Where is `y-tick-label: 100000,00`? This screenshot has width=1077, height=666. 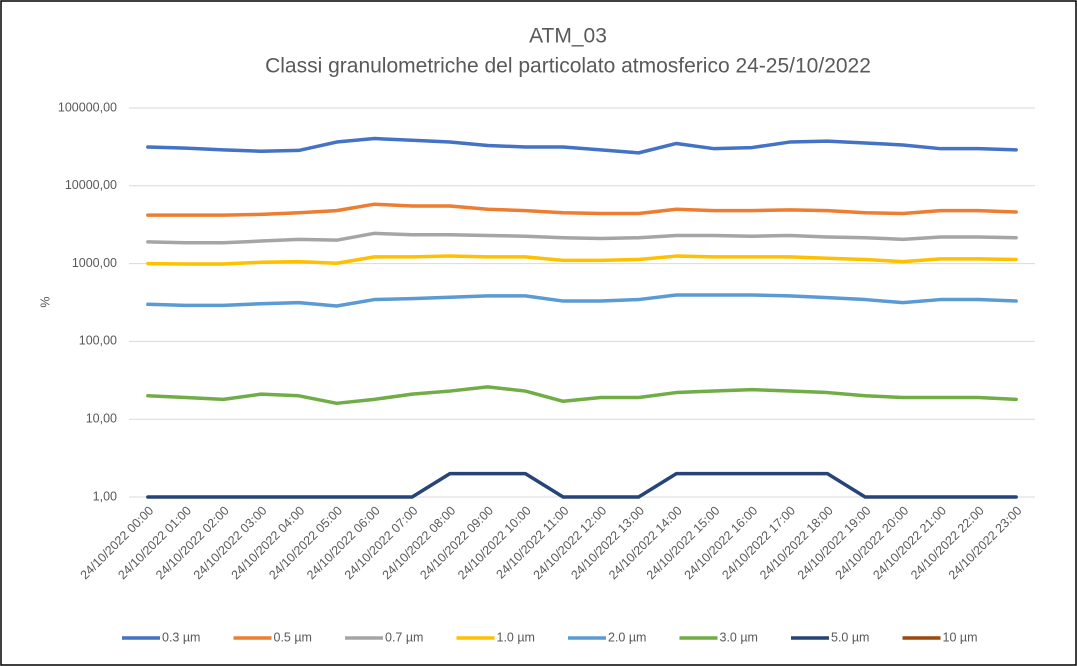
y-tick-label: 100000,00 is located at coordinates (87, 107).